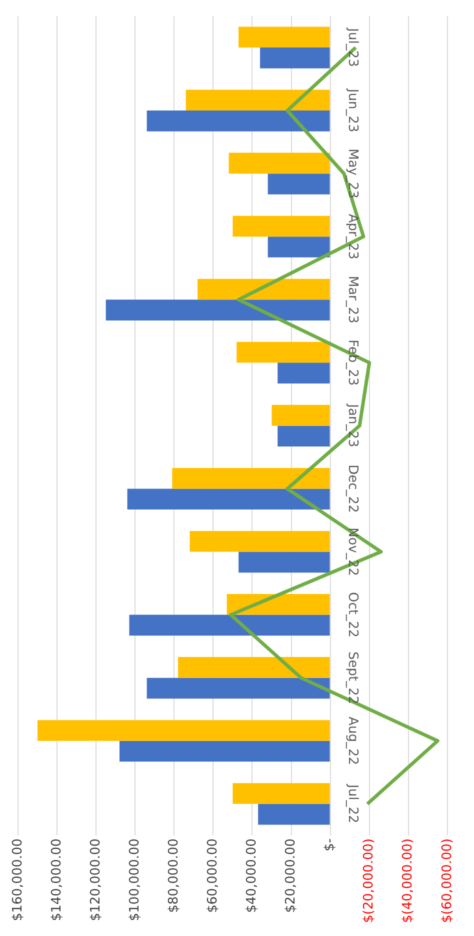 The image size is (474, 936). What do you see at coordinates (352, 488) in the screenshot?
I see `y-tick-label: Dec_22` at bounding box center [352, 488].